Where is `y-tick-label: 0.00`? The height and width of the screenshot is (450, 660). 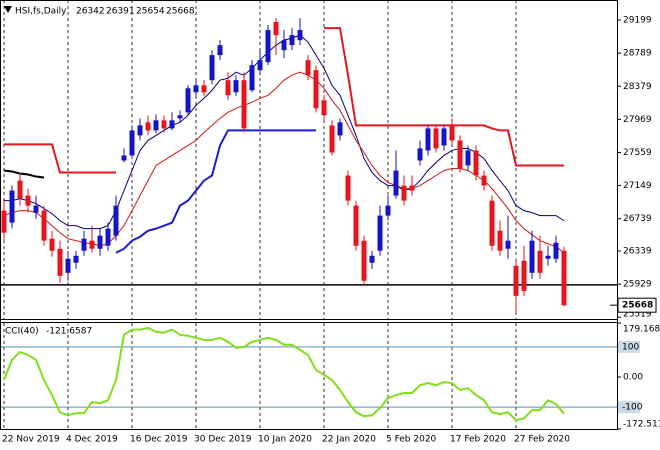 y-tick-label: 0.00 is located at coordinates (633, 378).